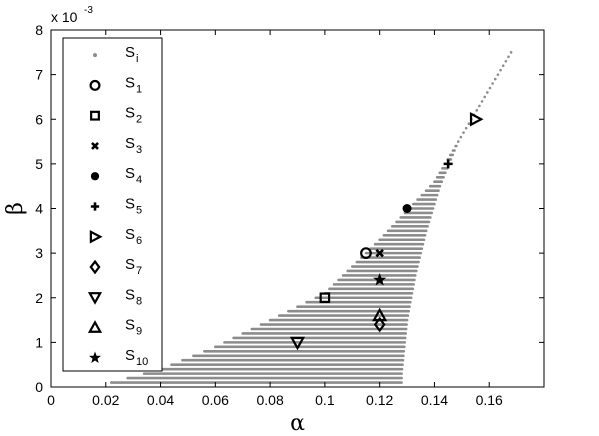  Describe the element at coordinates (215, 400) in the screenshot. I see `x-tick-label: 0.06` at that location.